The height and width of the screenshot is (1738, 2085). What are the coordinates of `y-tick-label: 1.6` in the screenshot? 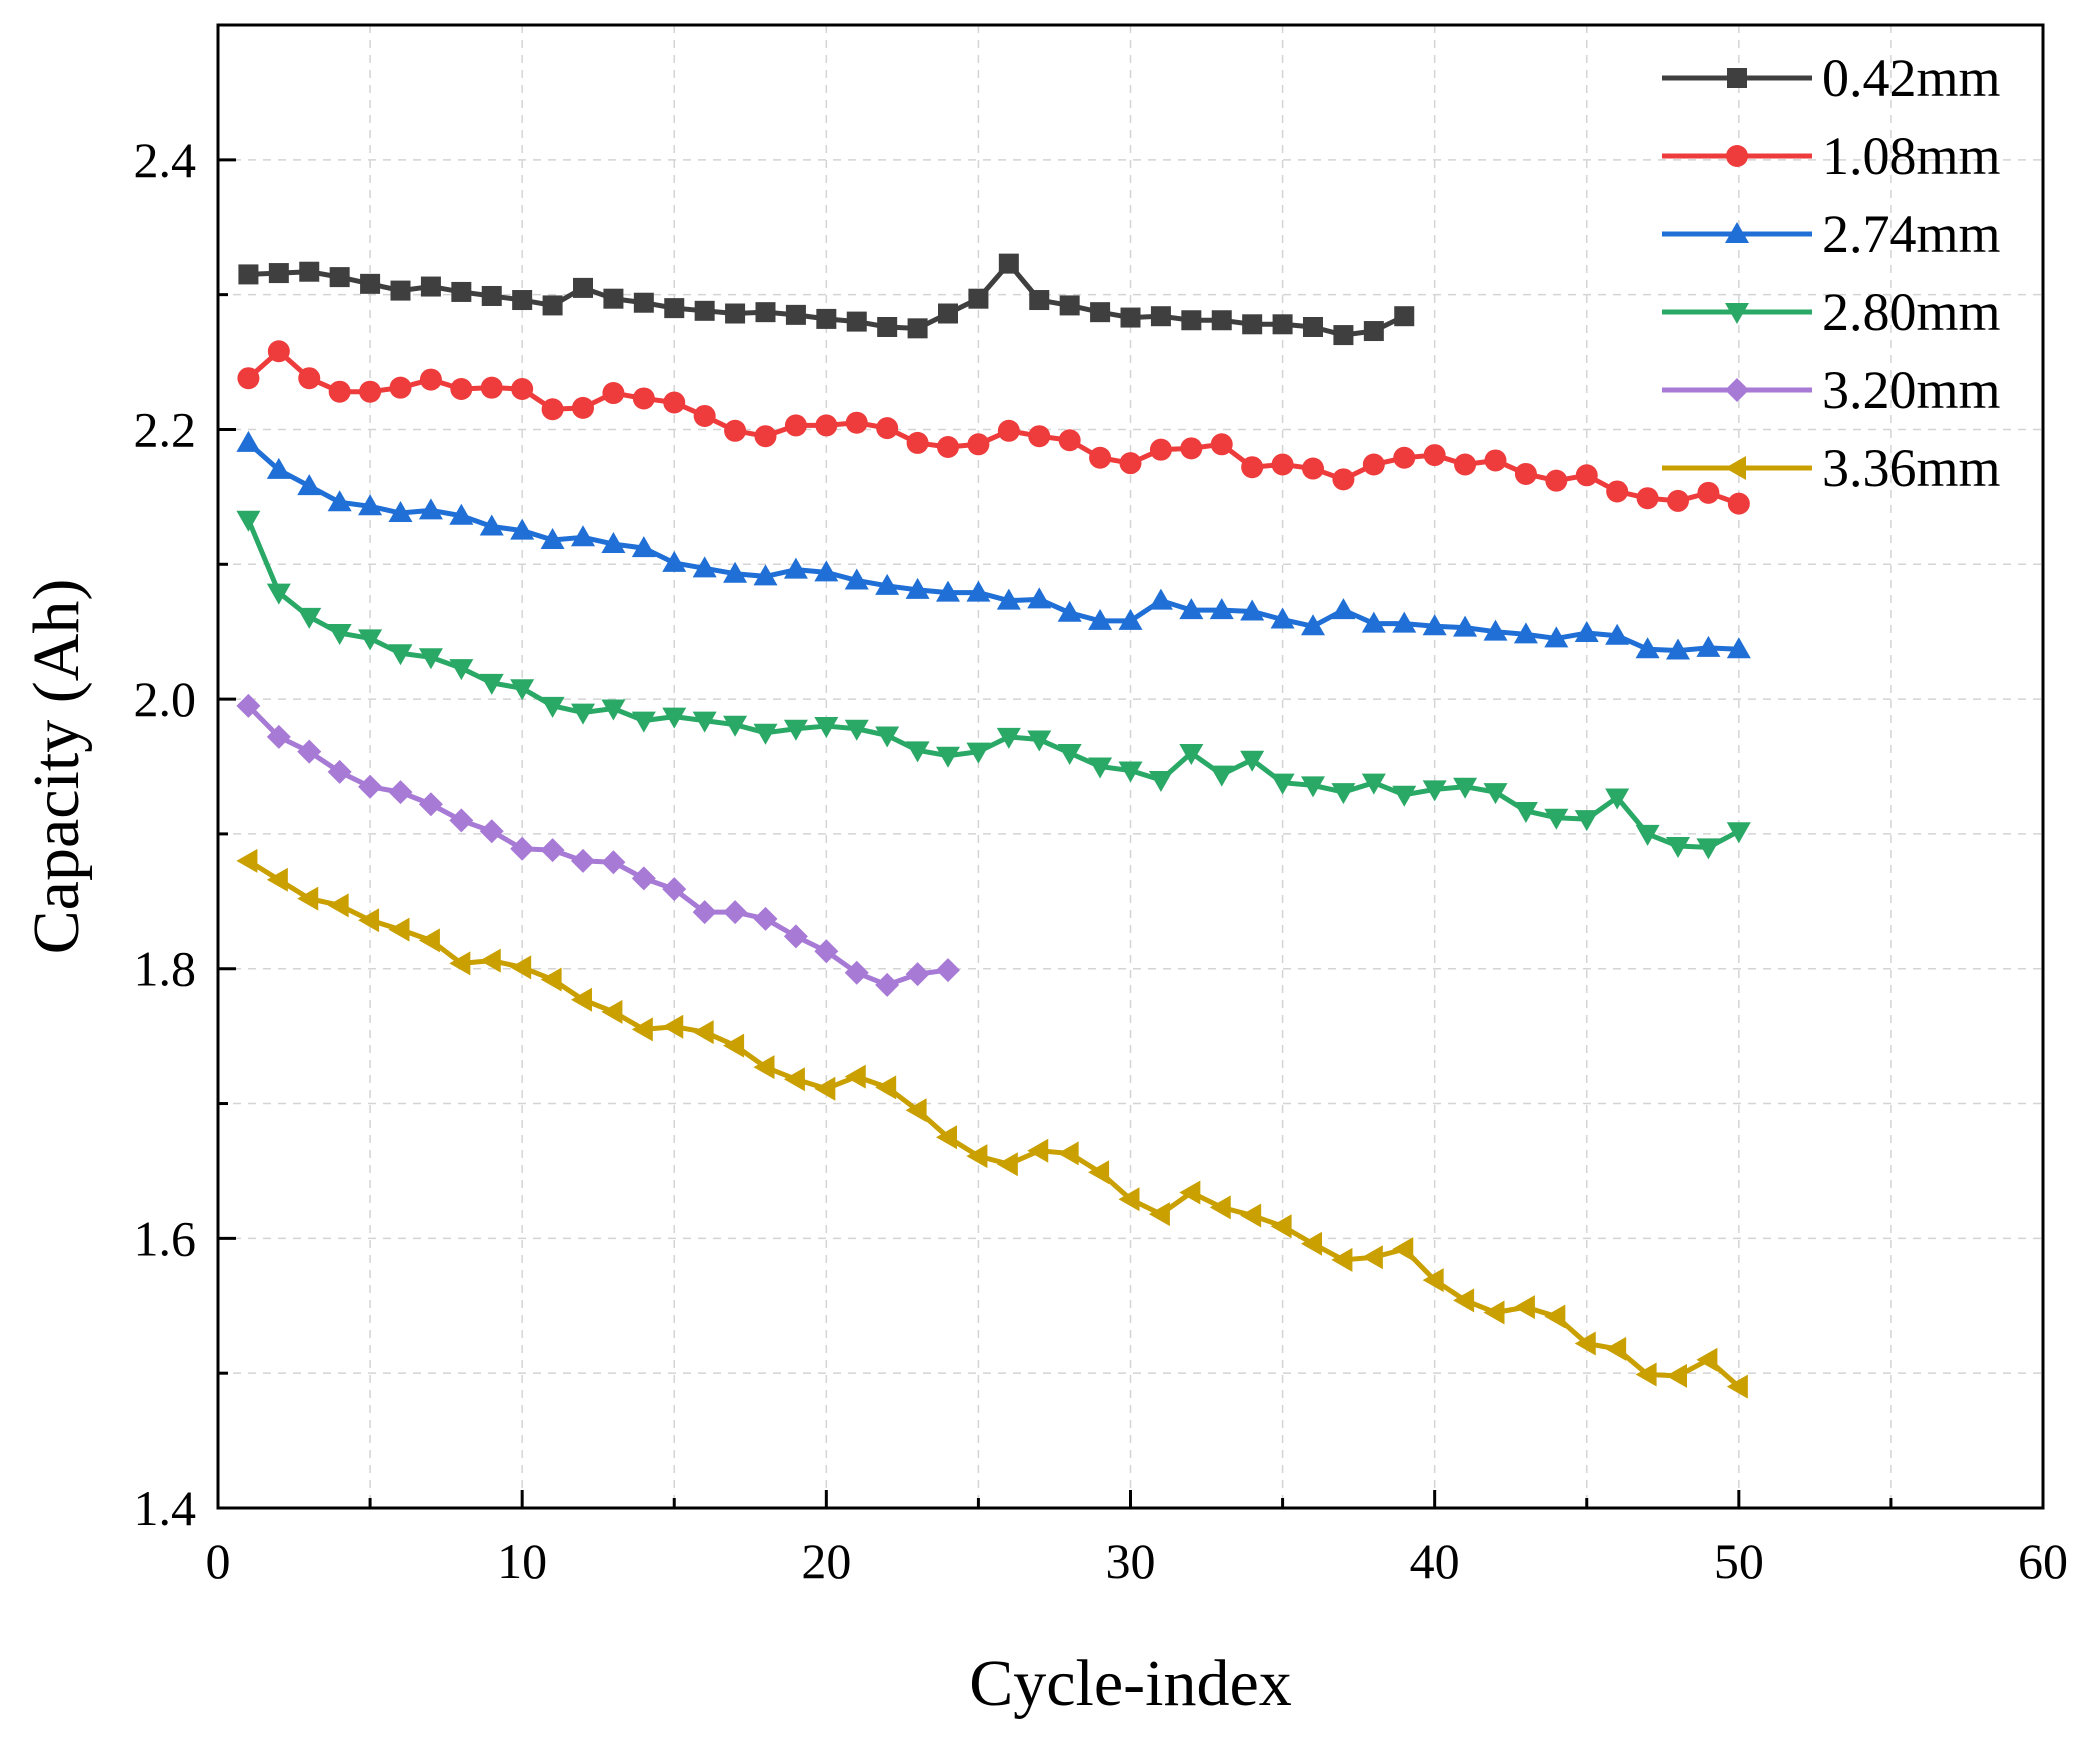 It's located at (165, 1238).